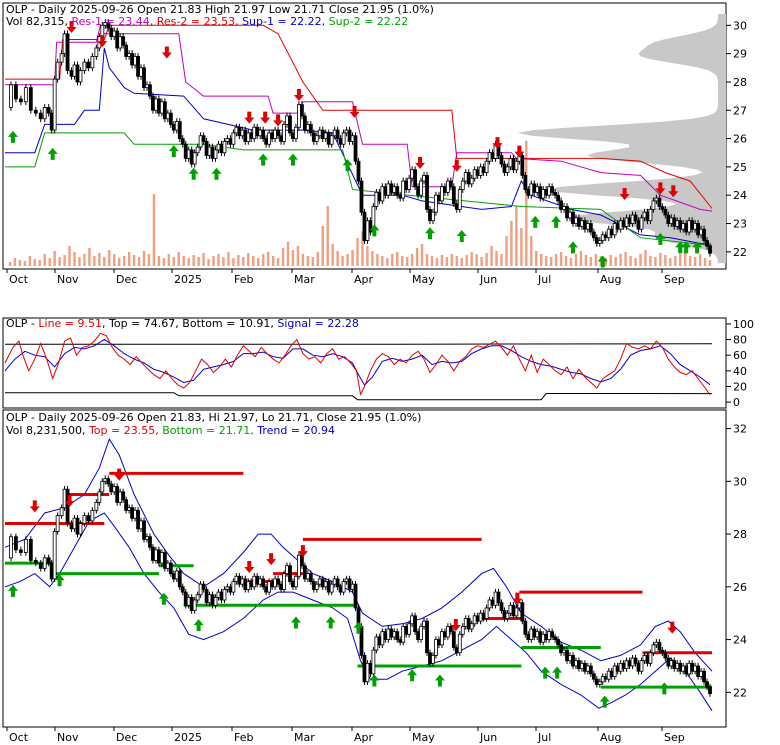  What do you see at coordinates (740, 481) in the screenshot?
I see `trend-y-tick-label: 30` at bounding box center [740, 481].